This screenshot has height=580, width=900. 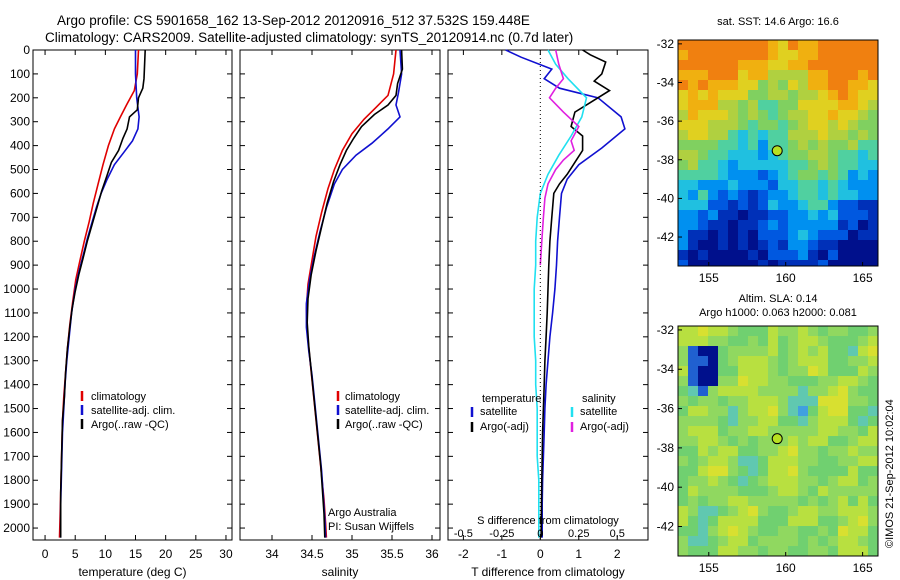 I want to click on salinity-xlabel: salinity, so click(x=340, y=572).